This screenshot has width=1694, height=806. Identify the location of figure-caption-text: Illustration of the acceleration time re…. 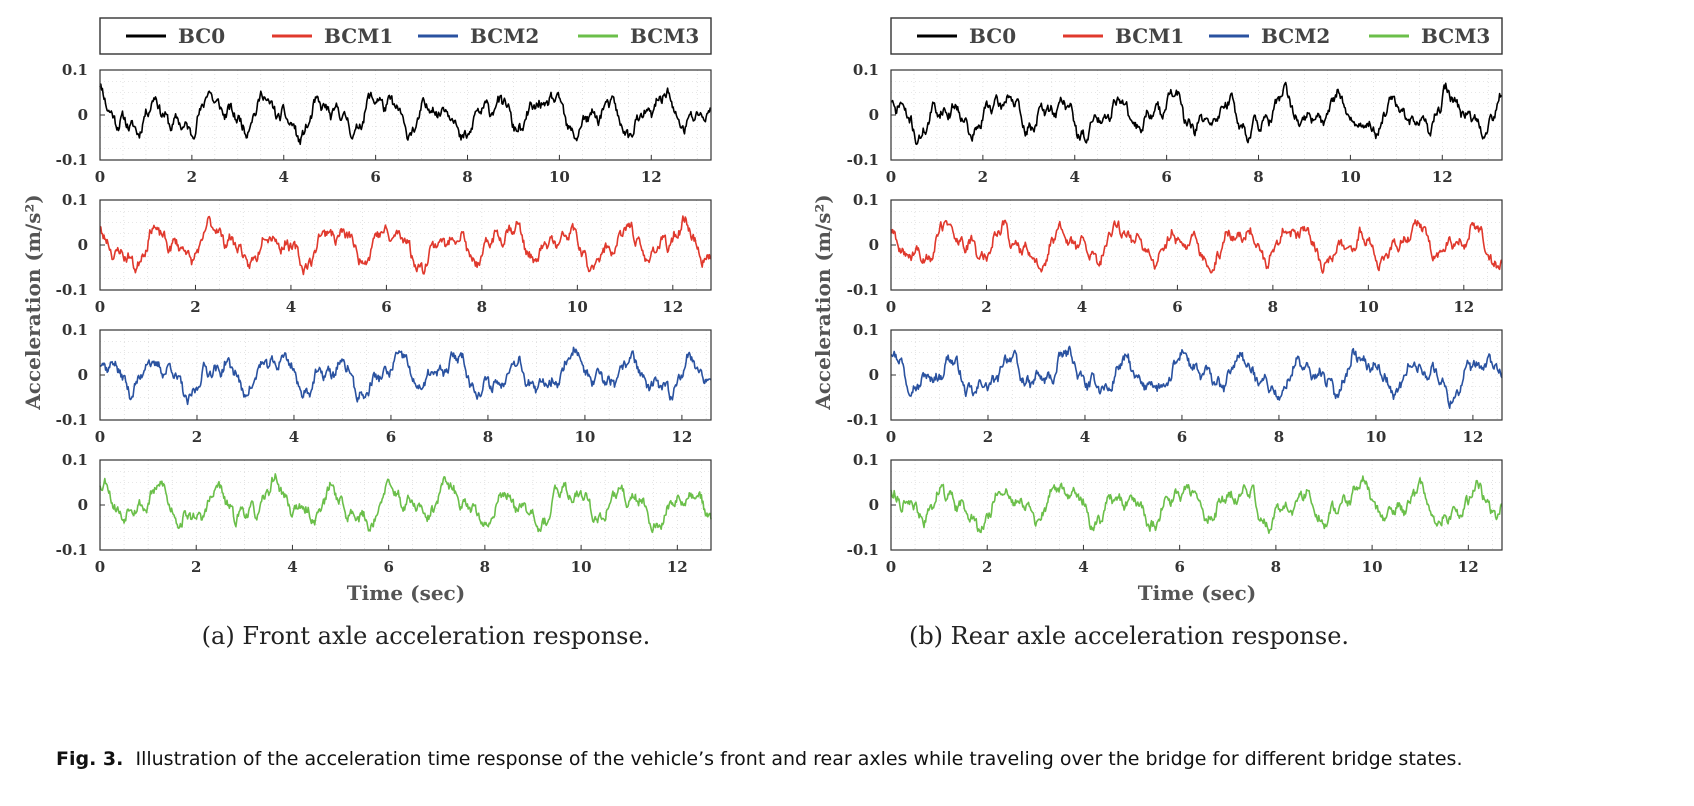
(799, 759).